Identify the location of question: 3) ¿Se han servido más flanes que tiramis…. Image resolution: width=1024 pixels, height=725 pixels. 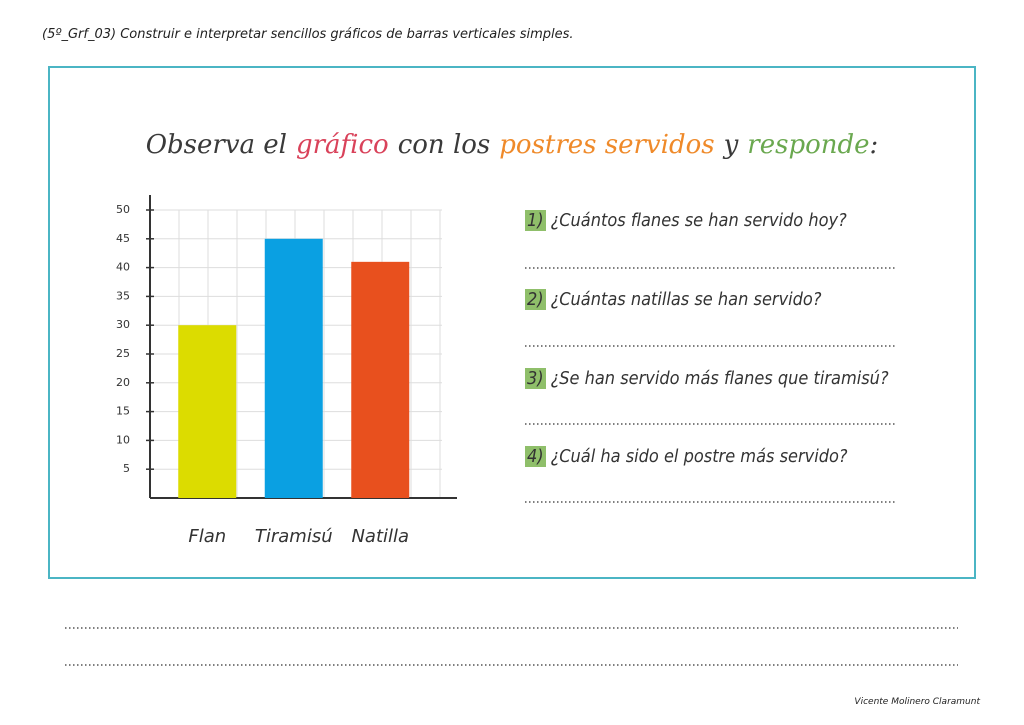
(707, 378).